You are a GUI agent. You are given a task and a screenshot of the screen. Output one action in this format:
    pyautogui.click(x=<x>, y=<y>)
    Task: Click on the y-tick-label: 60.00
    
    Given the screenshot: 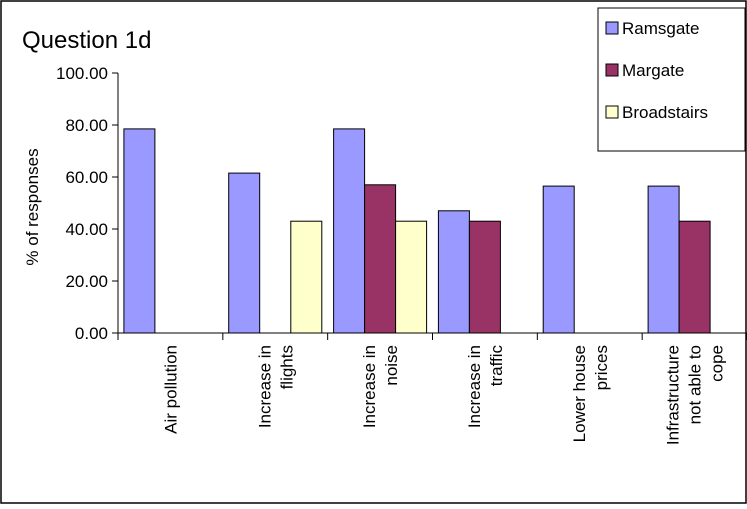 What is the action you would take?
    pyautogui.click(x=86, y=177)
    